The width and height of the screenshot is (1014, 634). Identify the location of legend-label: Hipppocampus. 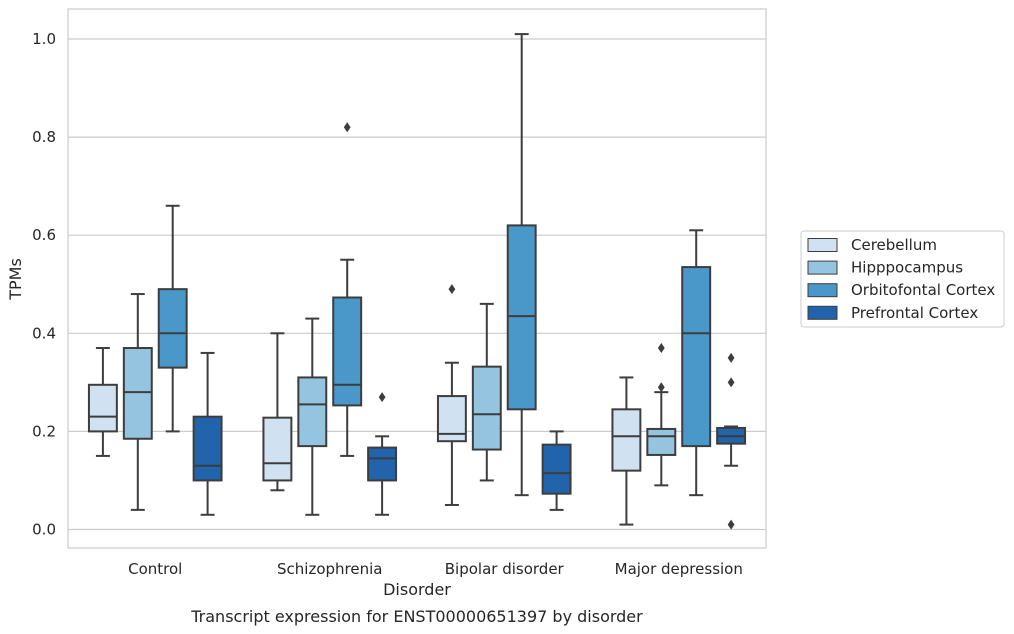
(907, 268).